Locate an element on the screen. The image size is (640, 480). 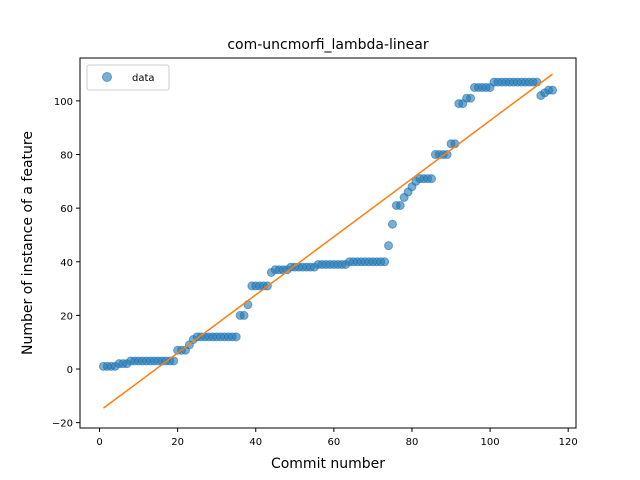
x-axis-title: Commit number is located at coordinates (328, 464).